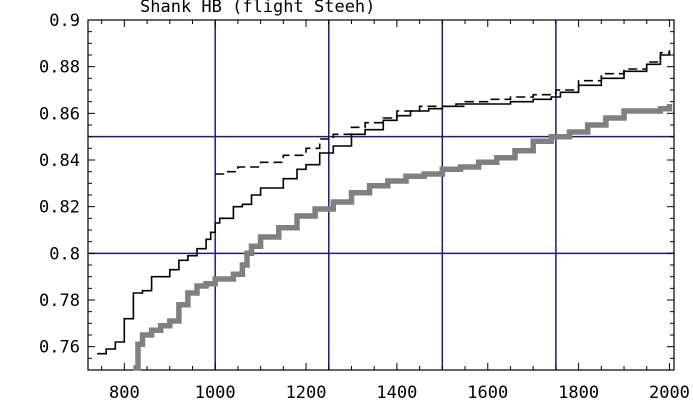  I want to click on y-tick-label: 0.76, so click(59, 348).